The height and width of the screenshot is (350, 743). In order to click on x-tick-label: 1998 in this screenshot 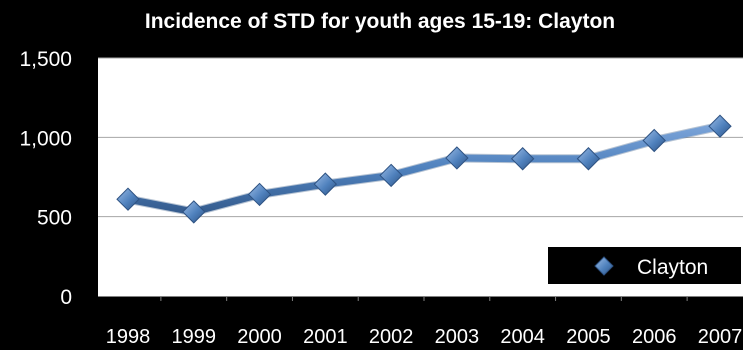, I will do `click(128, 337)`.